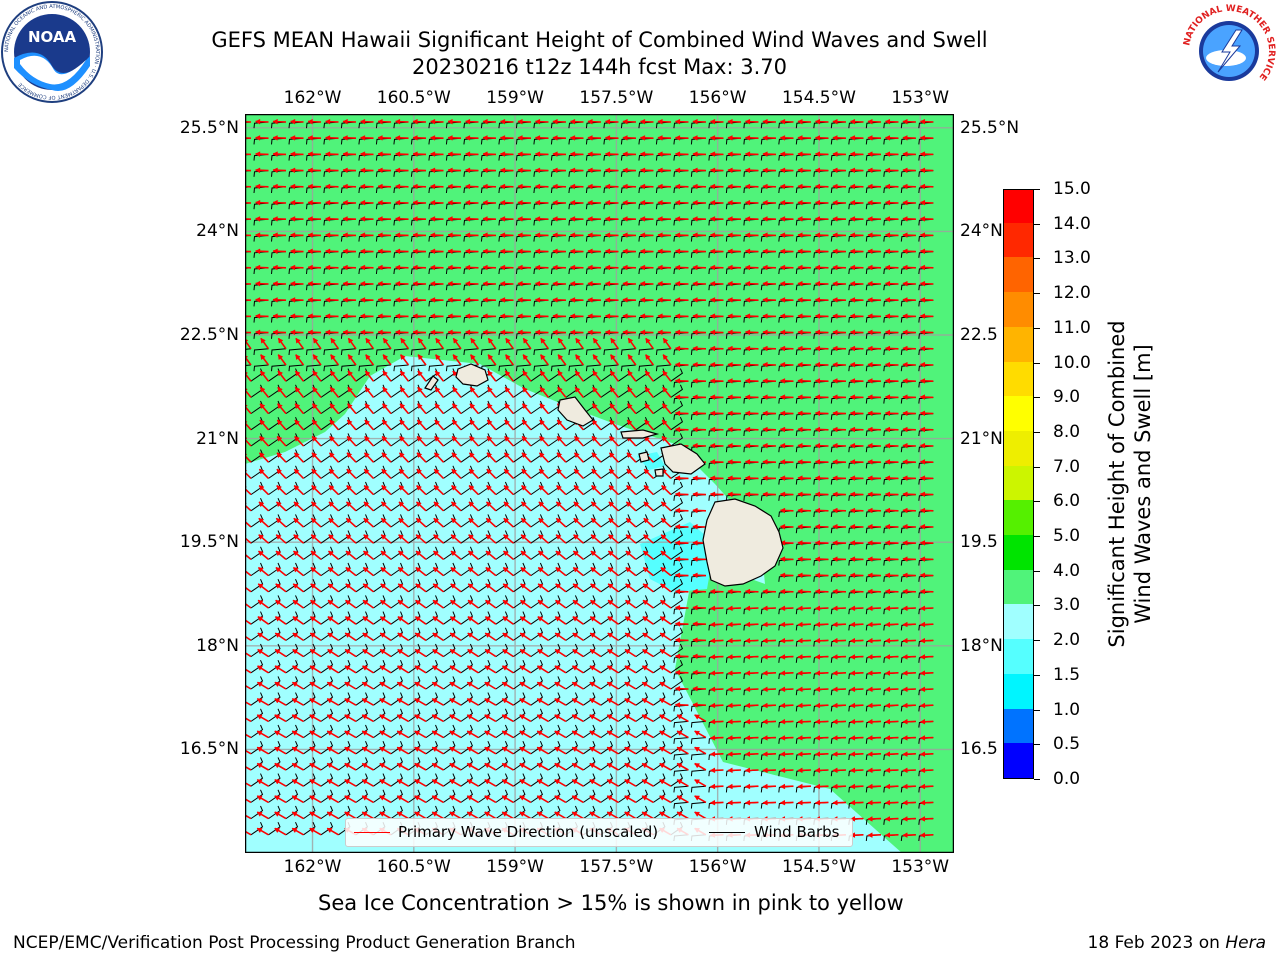  I want to click on nws-logo: NATIONAL WEATHER SERVICE, so click(1229, 51).